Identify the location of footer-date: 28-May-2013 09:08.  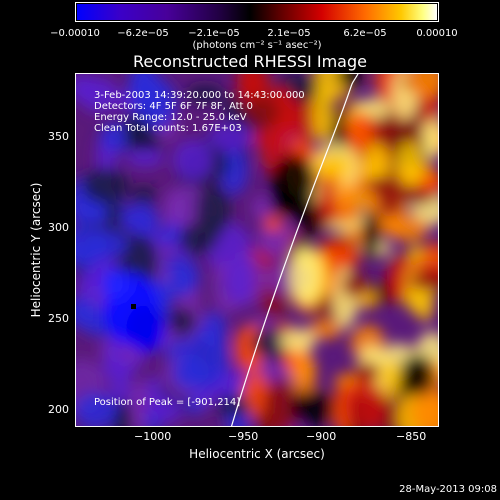
(448, 489).